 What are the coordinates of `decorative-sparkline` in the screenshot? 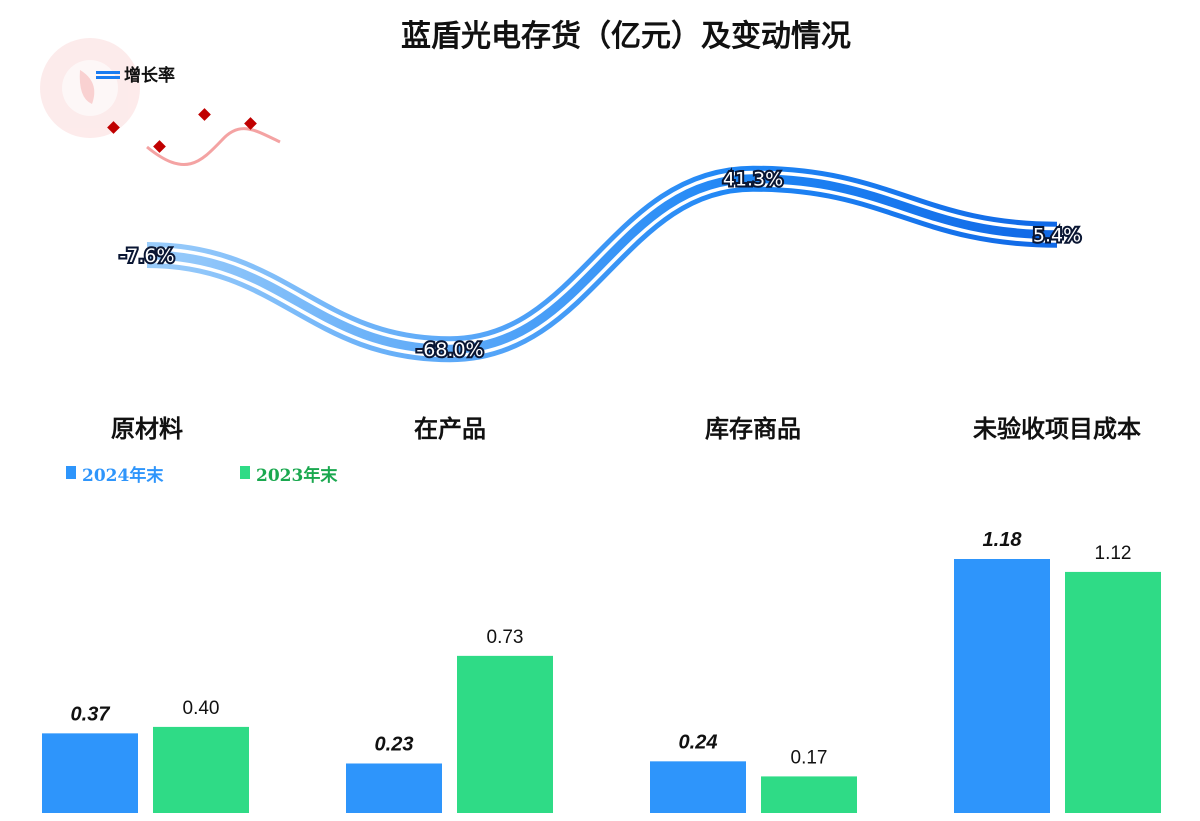 It's located at (194, 137).